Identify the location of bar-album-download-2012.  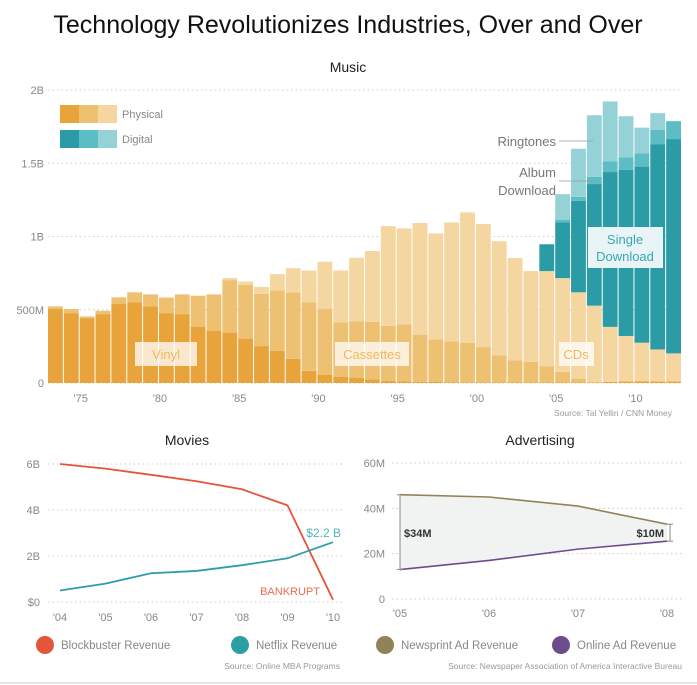
(673, 130).